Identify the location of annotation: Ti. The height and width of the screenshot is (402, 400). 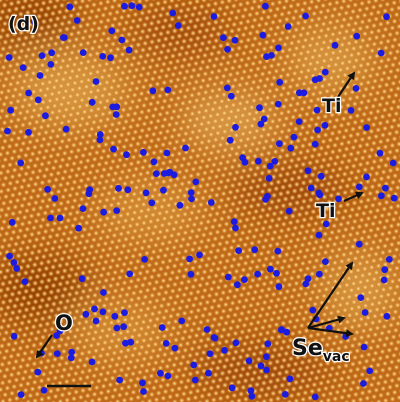
(325, 211).